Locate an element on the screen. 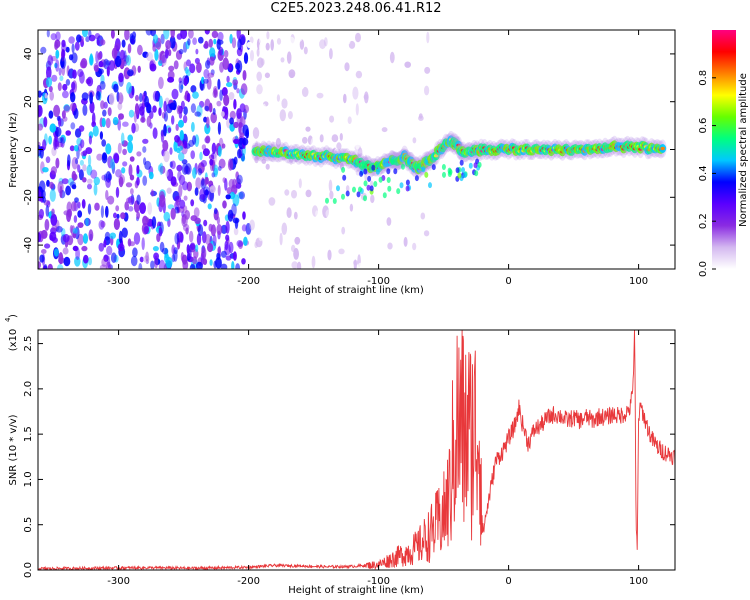  snr-y-tick-label: 1.0 is located at coordinates (28, 479).